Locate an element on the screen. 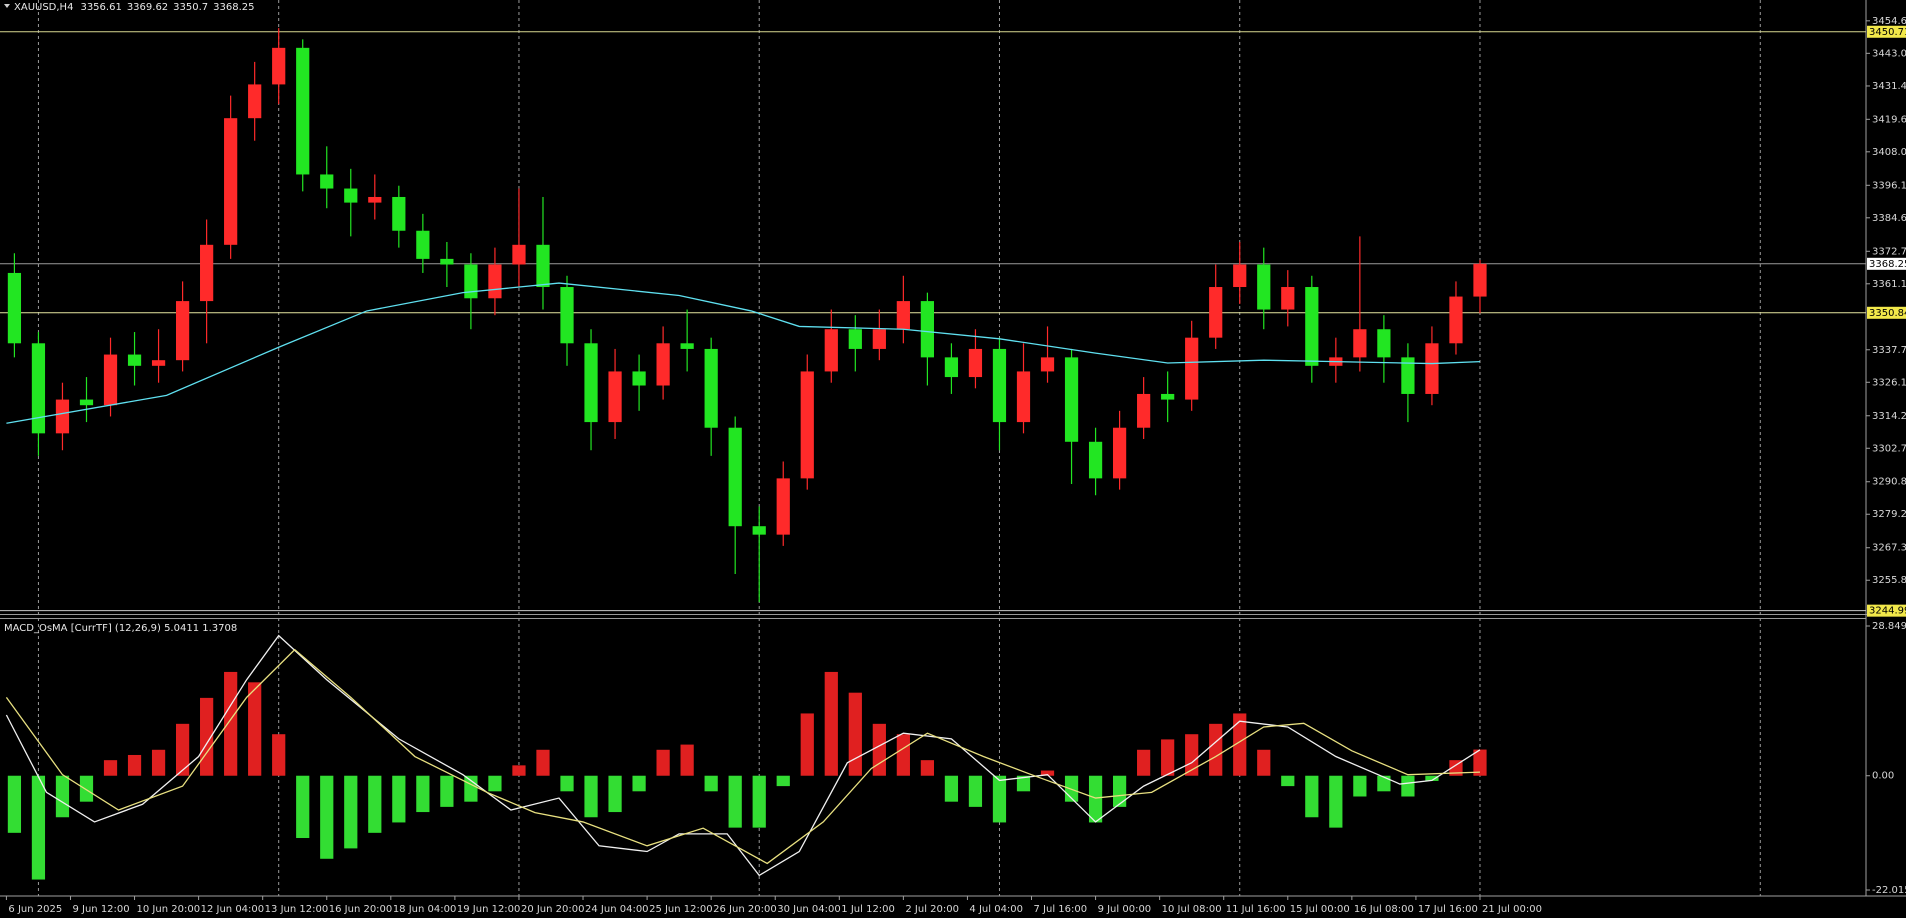 The image size is (1906, 918). y-tick-label: 3419.60 is located at coordinates (1889, 119).